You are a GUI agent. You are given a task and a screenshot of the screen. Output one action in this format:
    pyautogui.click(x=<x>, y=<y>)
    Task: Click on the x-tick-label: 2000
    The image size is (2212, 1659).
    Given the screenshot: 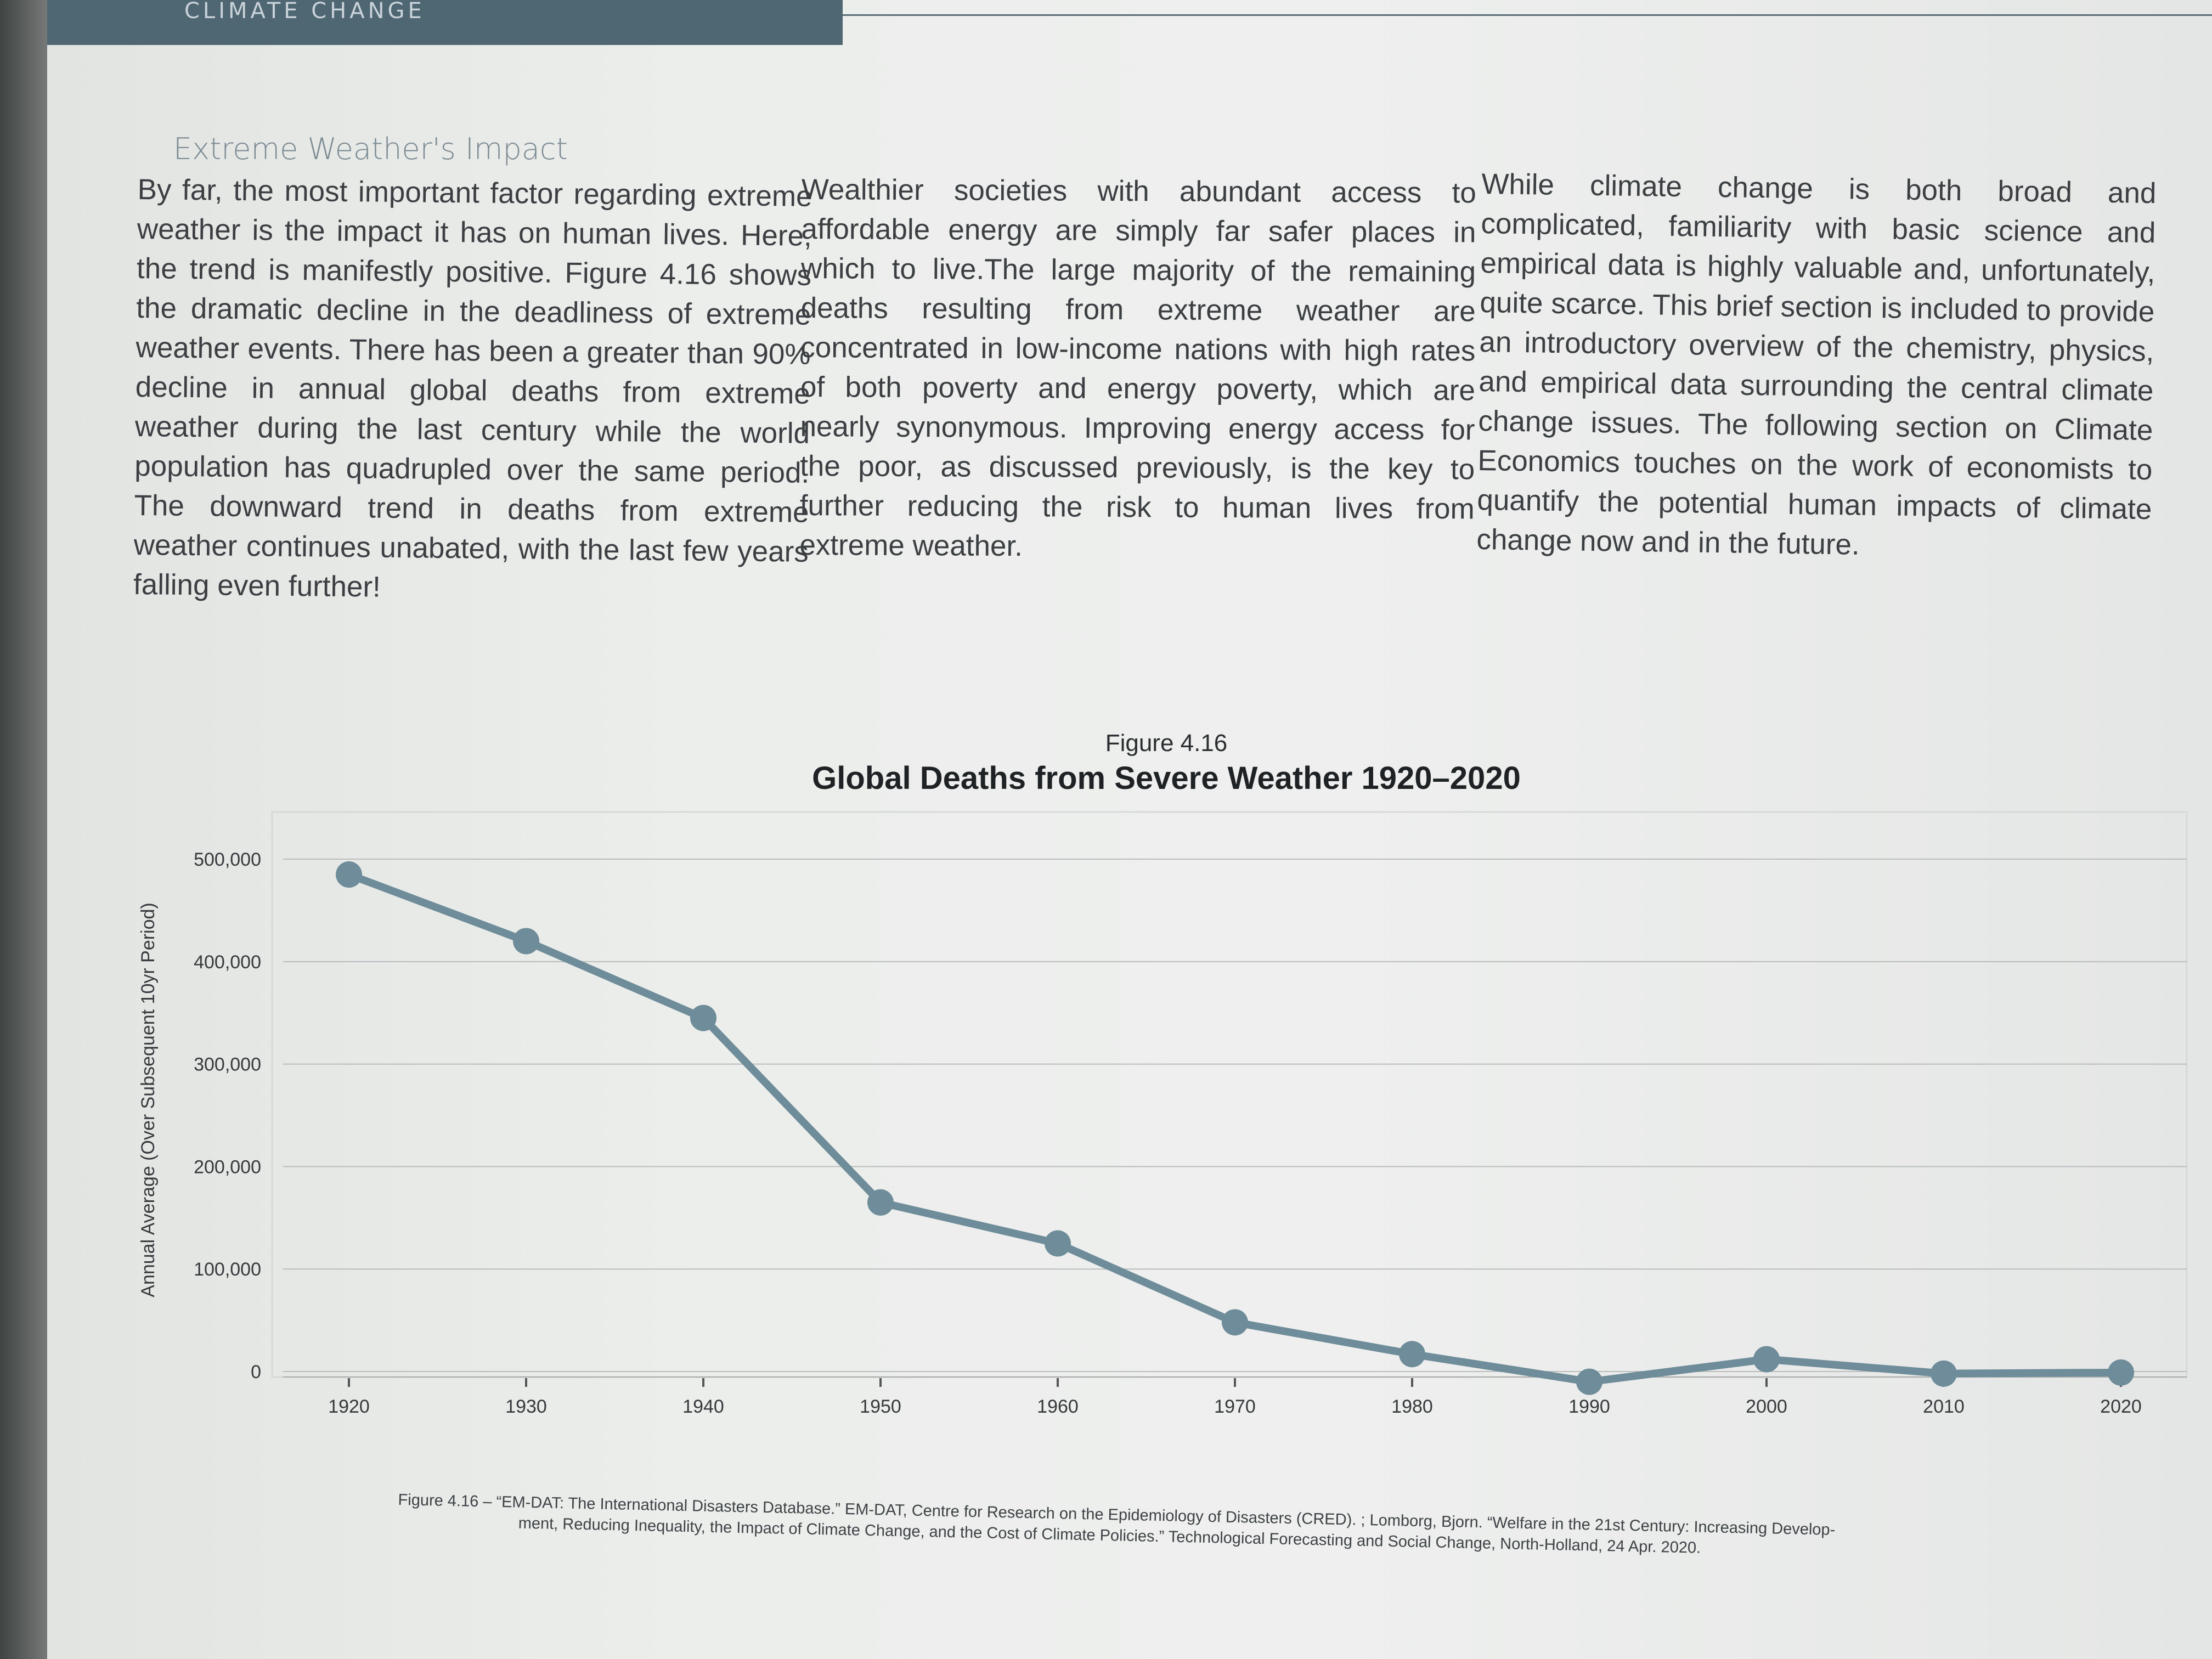 What is the action you would take?
    pyautogui.click(x=1767, y=1407)
    